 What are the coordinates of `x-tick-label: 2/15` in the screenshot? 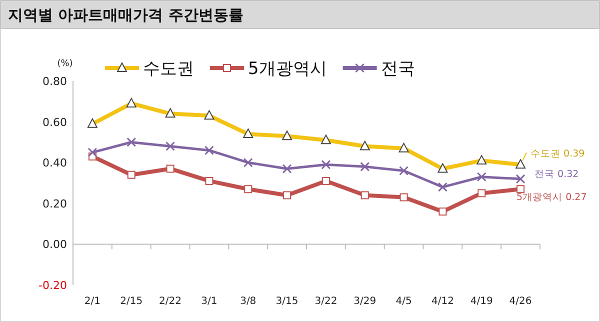 It's located at (131, 301).